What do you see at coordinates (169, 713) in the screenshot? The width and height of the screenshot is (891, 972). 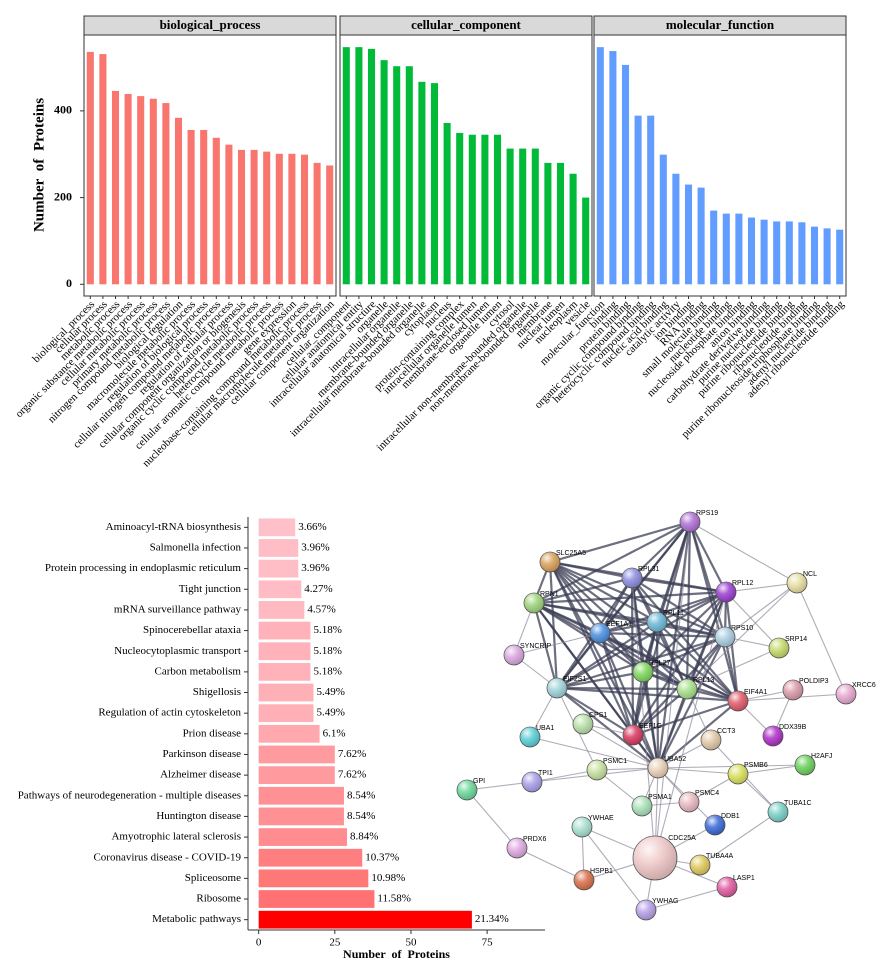 I see `y-tick-label: Regulation of actin cytoskeleton` at bounding box center [169, 713].